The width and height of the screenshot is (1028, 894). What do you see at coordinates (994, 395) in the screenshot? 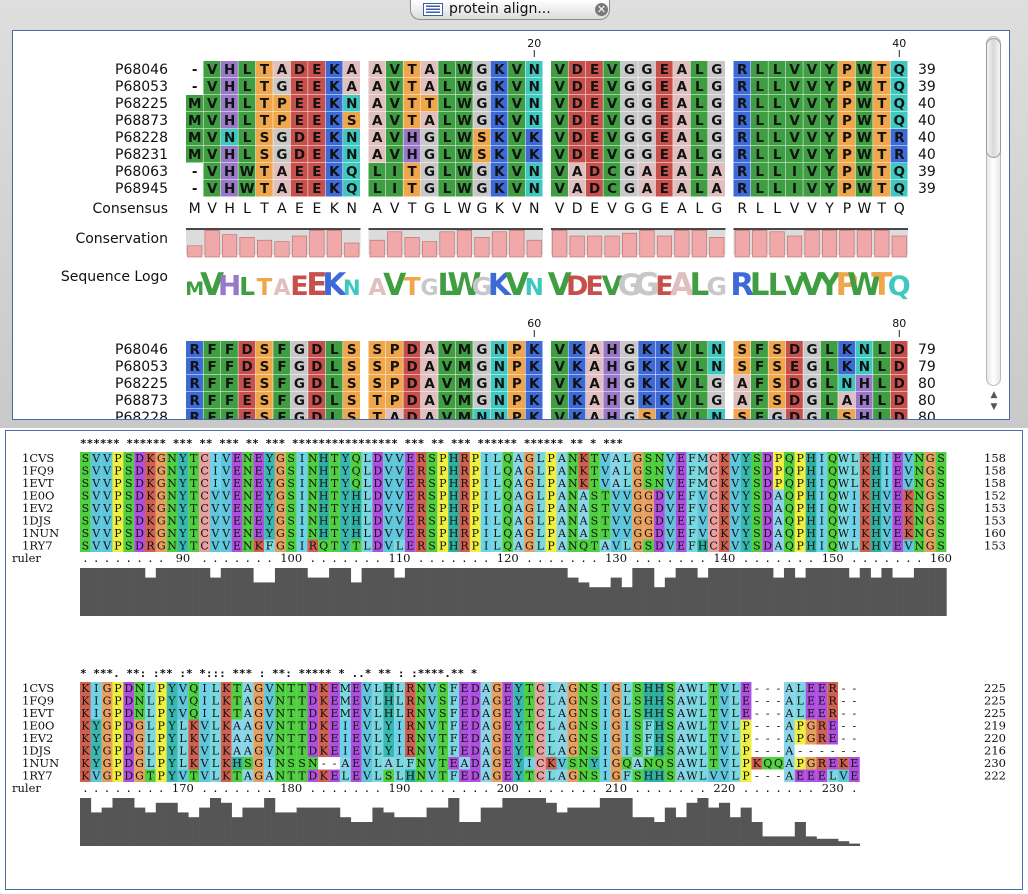
I see `scroll-up-icon: ▲` at bounding box center [994, 395].